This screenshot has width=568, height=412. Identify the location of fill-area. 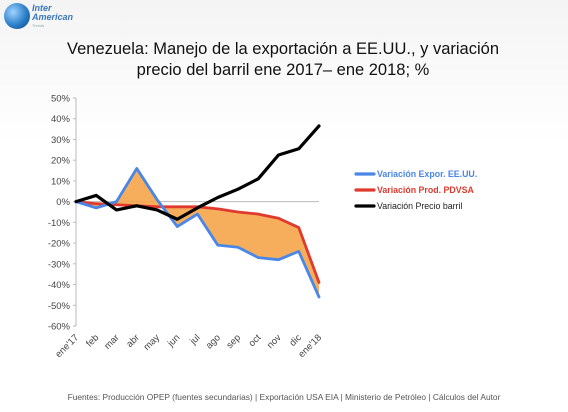
(197, 232).